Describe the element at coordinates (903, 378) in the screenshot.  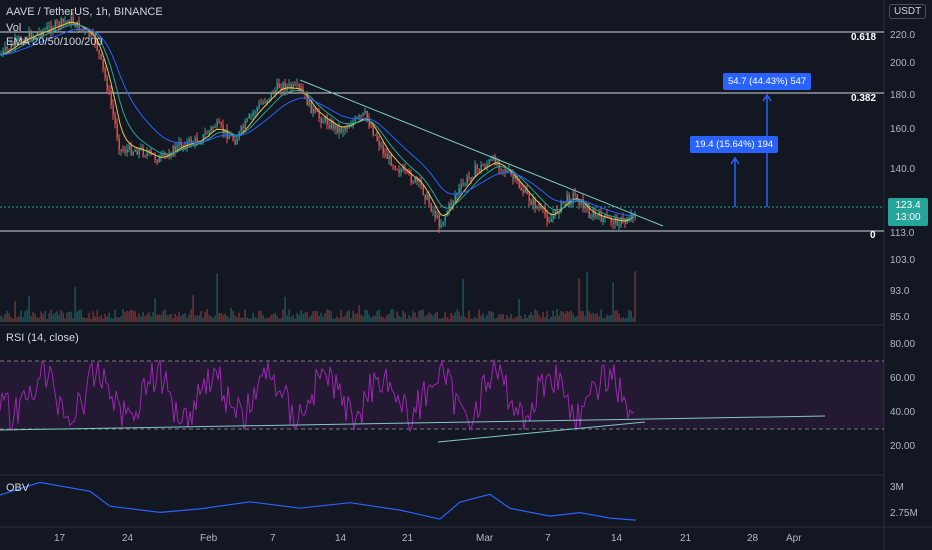
I see `rsi-tick: 60.00` at that location.